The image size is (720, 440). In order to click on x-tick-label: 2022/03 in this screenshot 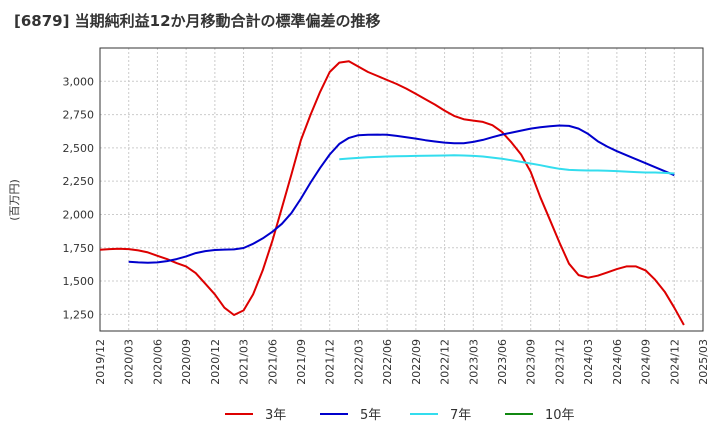, I will do `click(358, 362)`.